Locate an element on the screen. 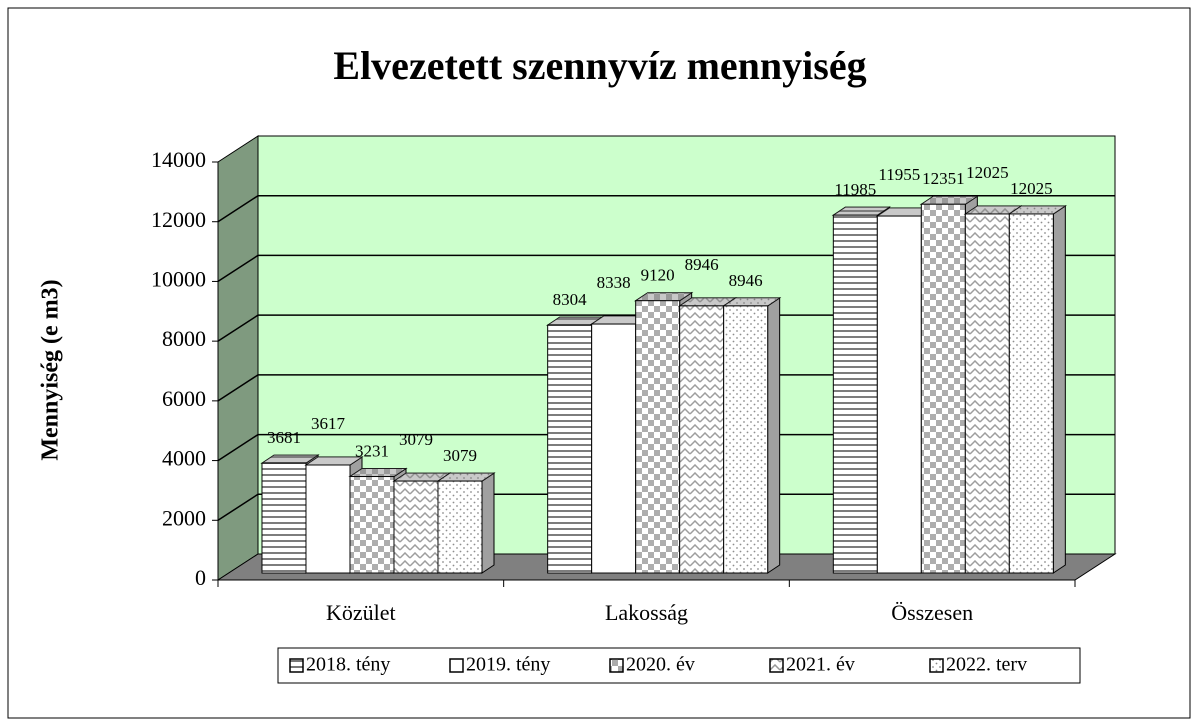  side-wall is located at coordinates (238, 358).